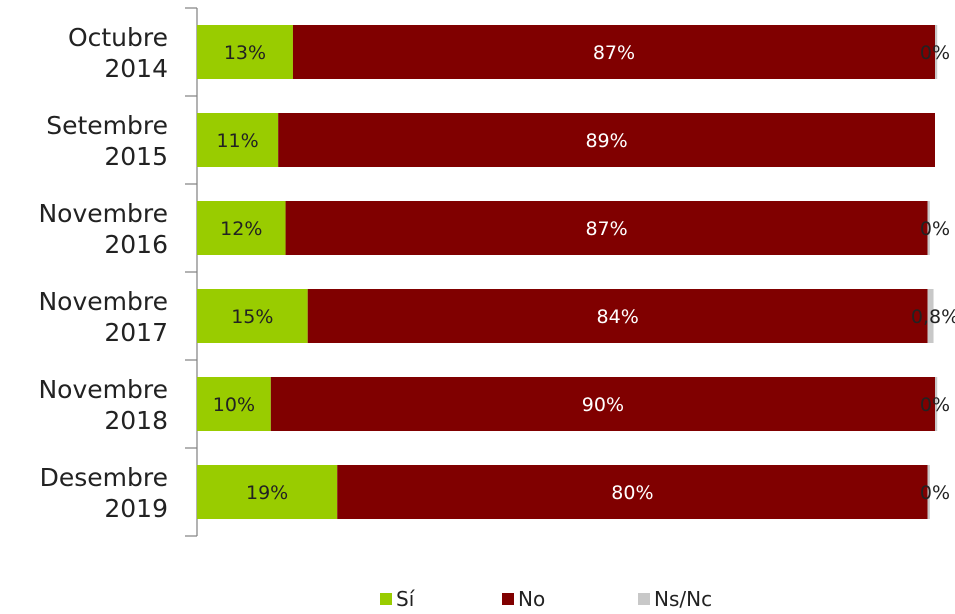  I want to click on data-label: 80%, so click(632, 493).